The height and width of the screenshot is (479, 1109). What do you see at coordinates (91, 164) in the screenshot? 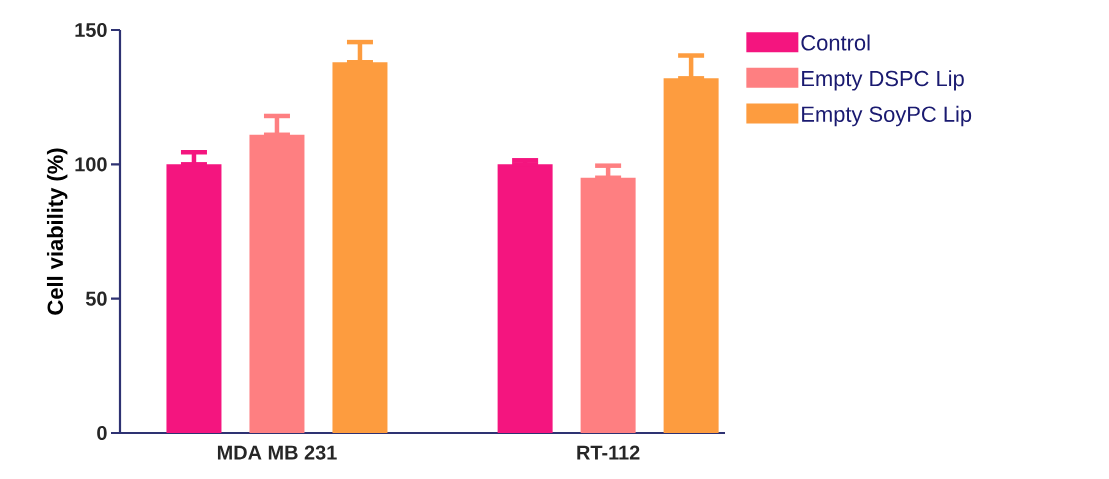
I see `y-tick-label: 100` at bounding box center [91, 164].